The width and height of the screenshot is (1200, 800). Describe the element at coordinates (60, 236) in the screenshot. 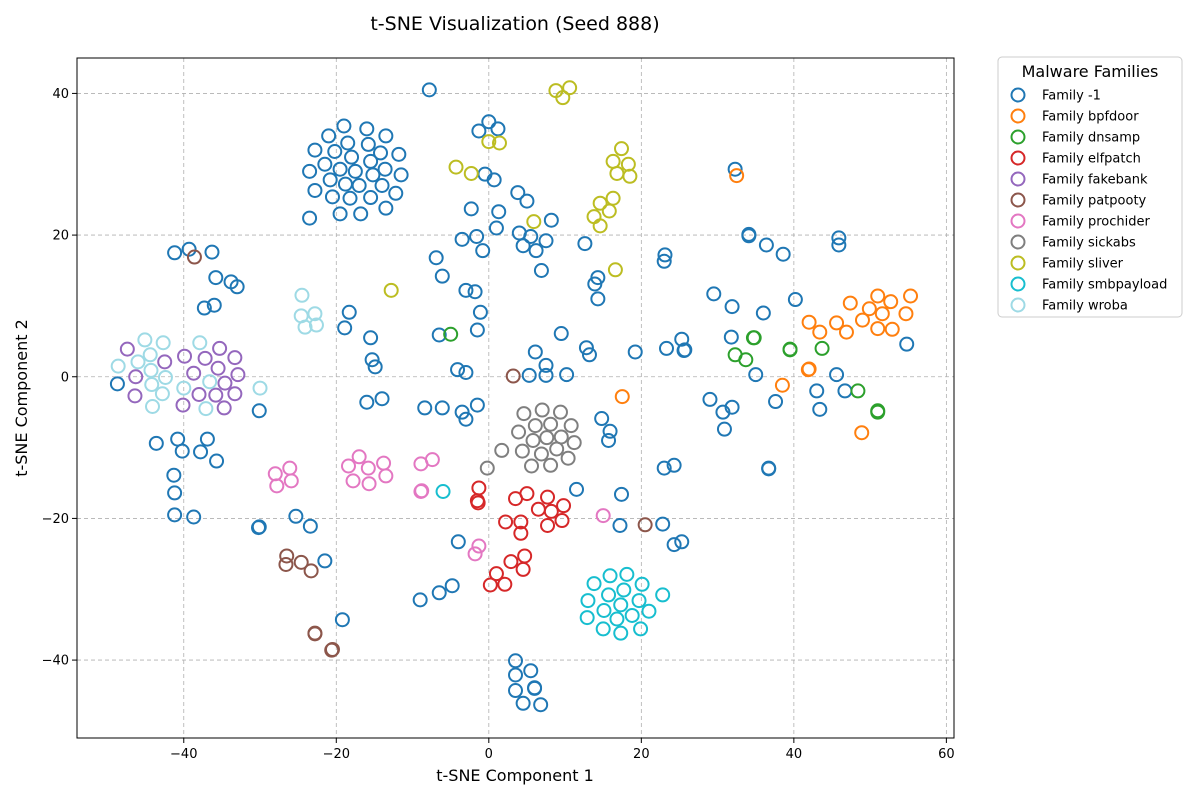

I see `y-tick-label: 20` at that location.